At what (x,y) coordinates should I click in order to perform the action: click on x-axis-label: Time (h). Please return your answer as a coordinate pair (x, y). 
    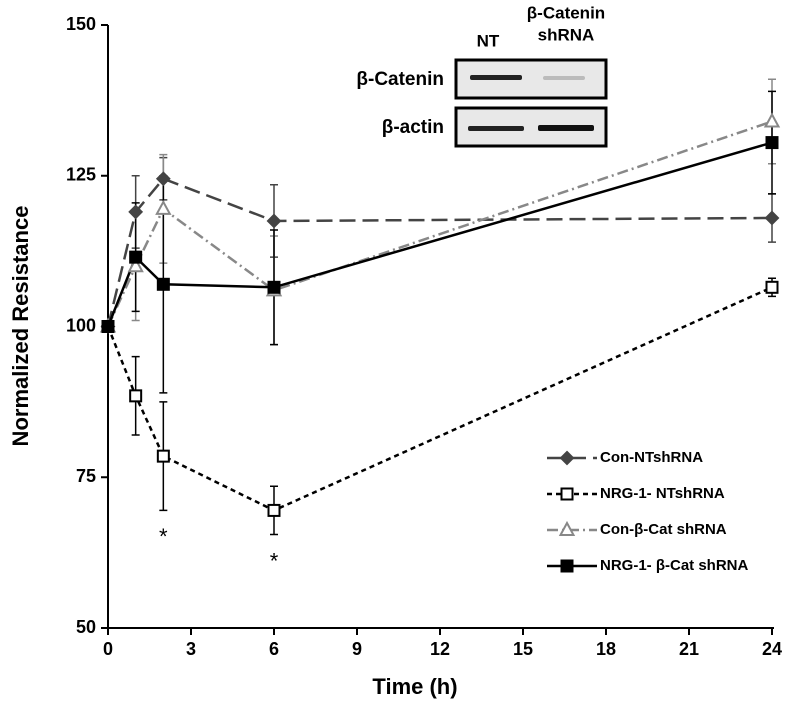
    Looking at the image, I should click on (414, 686).